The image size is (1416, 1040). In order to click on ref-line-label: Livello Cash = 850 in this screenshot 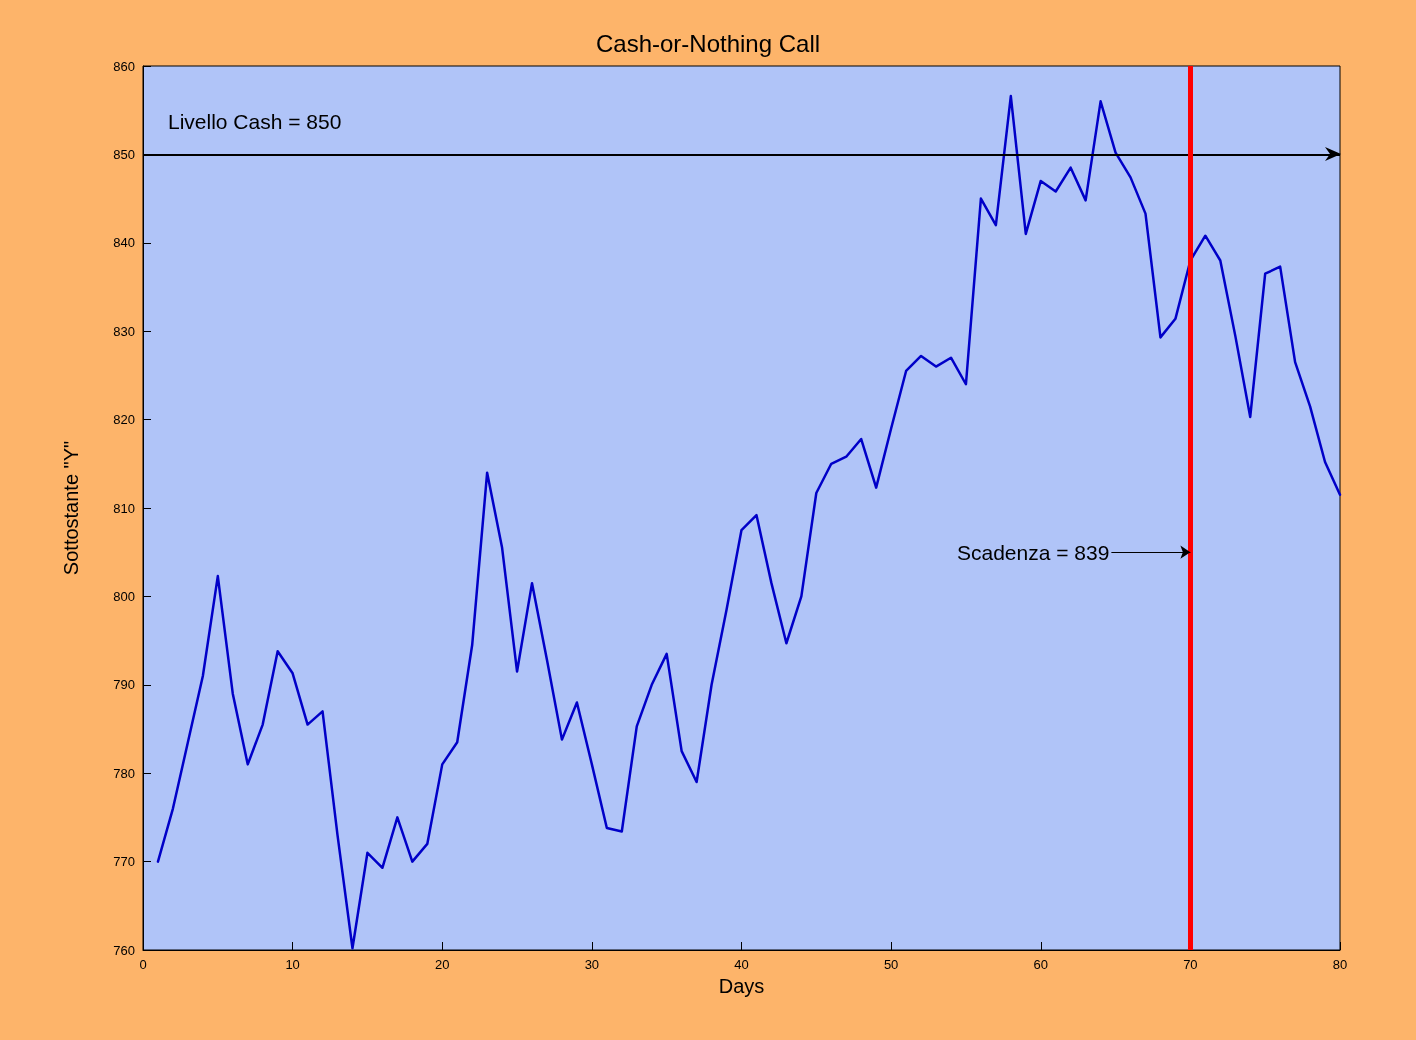, I will do `click(255, 122)`.